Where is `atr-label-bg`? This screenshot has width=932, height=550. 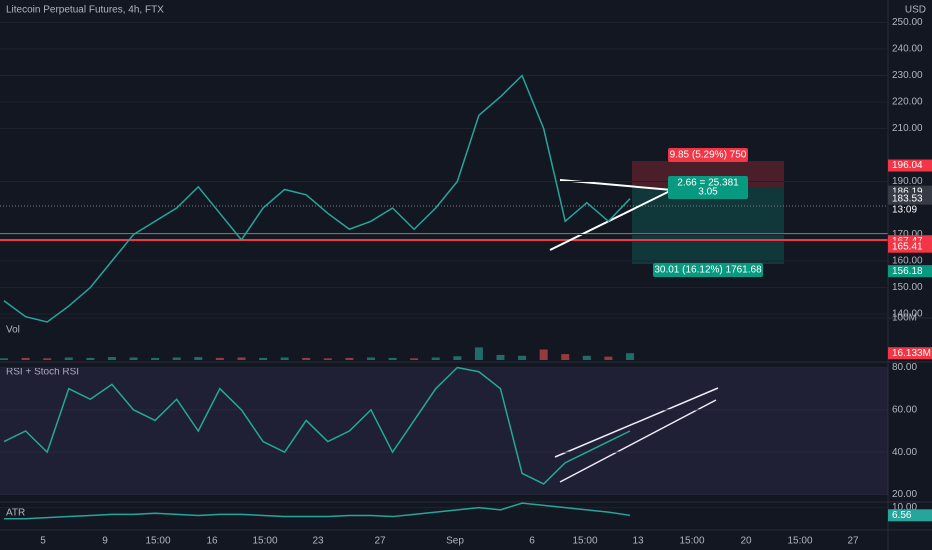 atr-label-bg is located at coordinates (910, 515).